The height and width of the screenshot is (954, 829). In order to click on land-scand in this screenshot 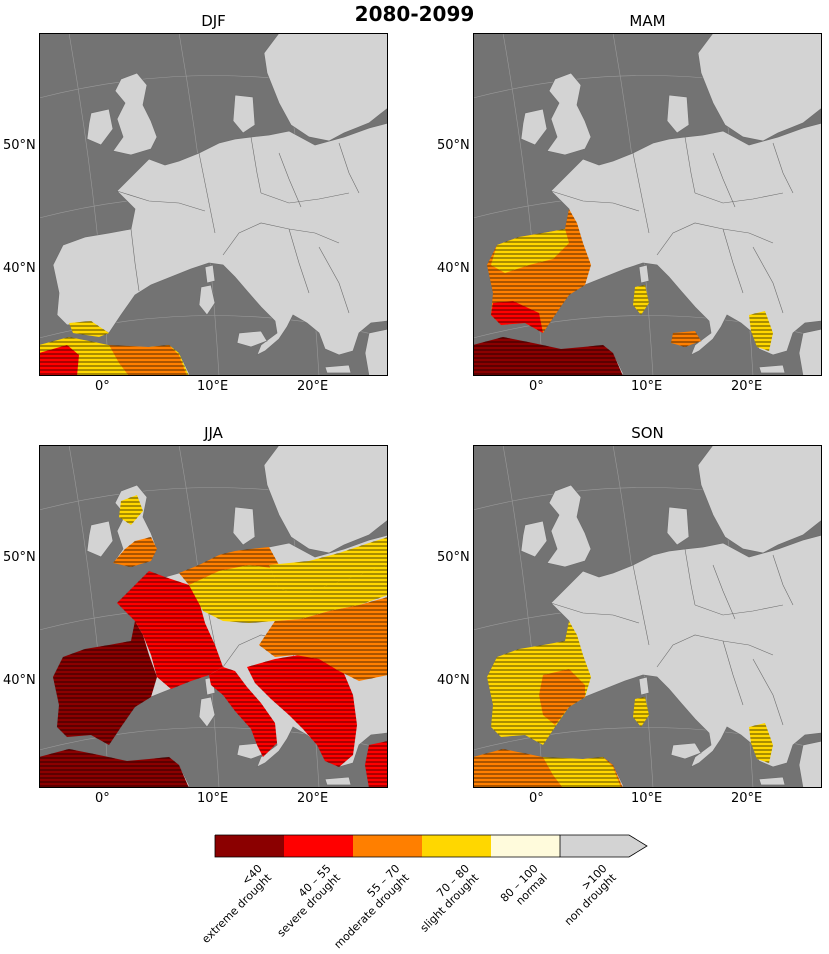, I will do `click(759, 499)`.